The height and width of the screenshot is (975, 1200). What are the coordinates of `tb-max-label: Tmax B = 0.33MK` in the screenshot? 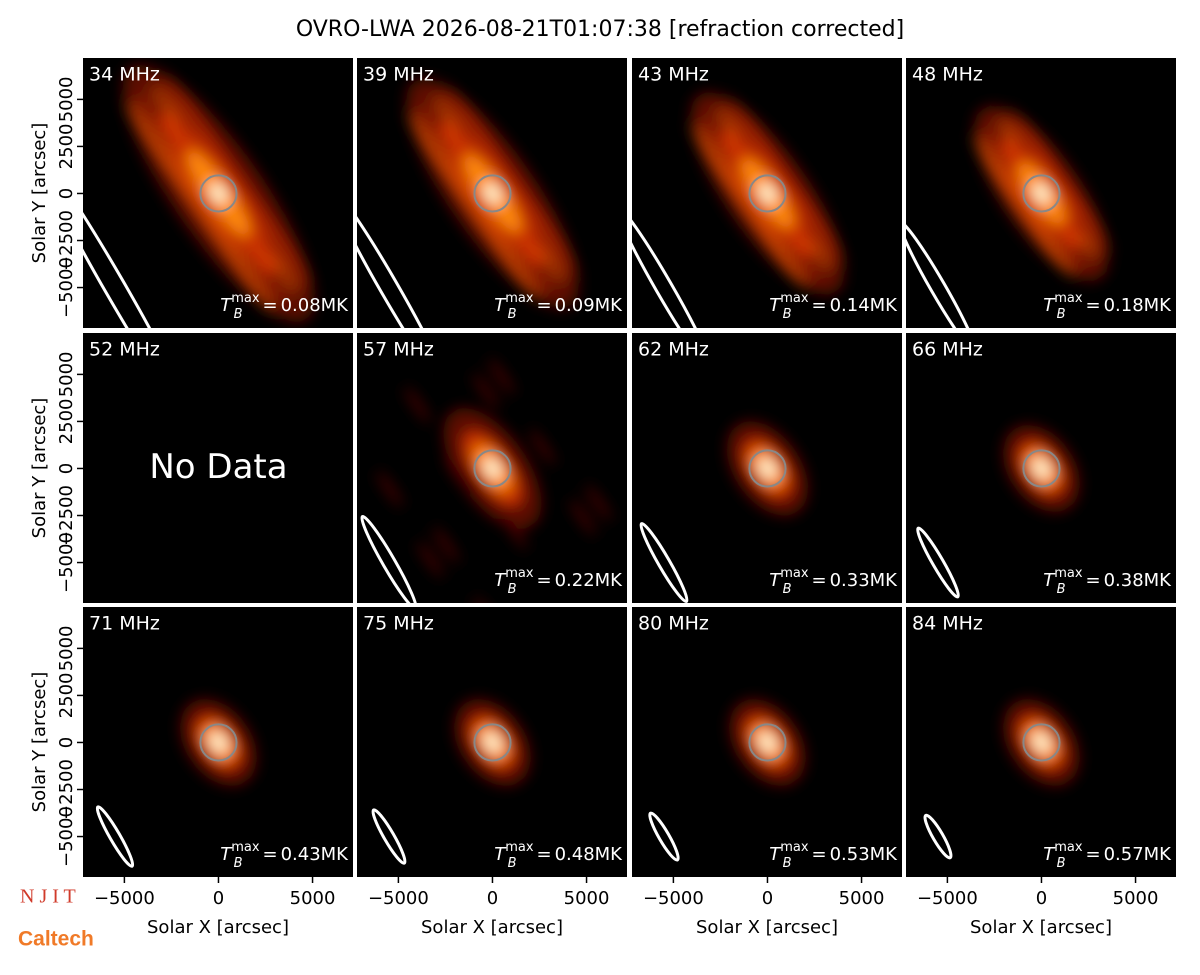 It's located at (833, 581).